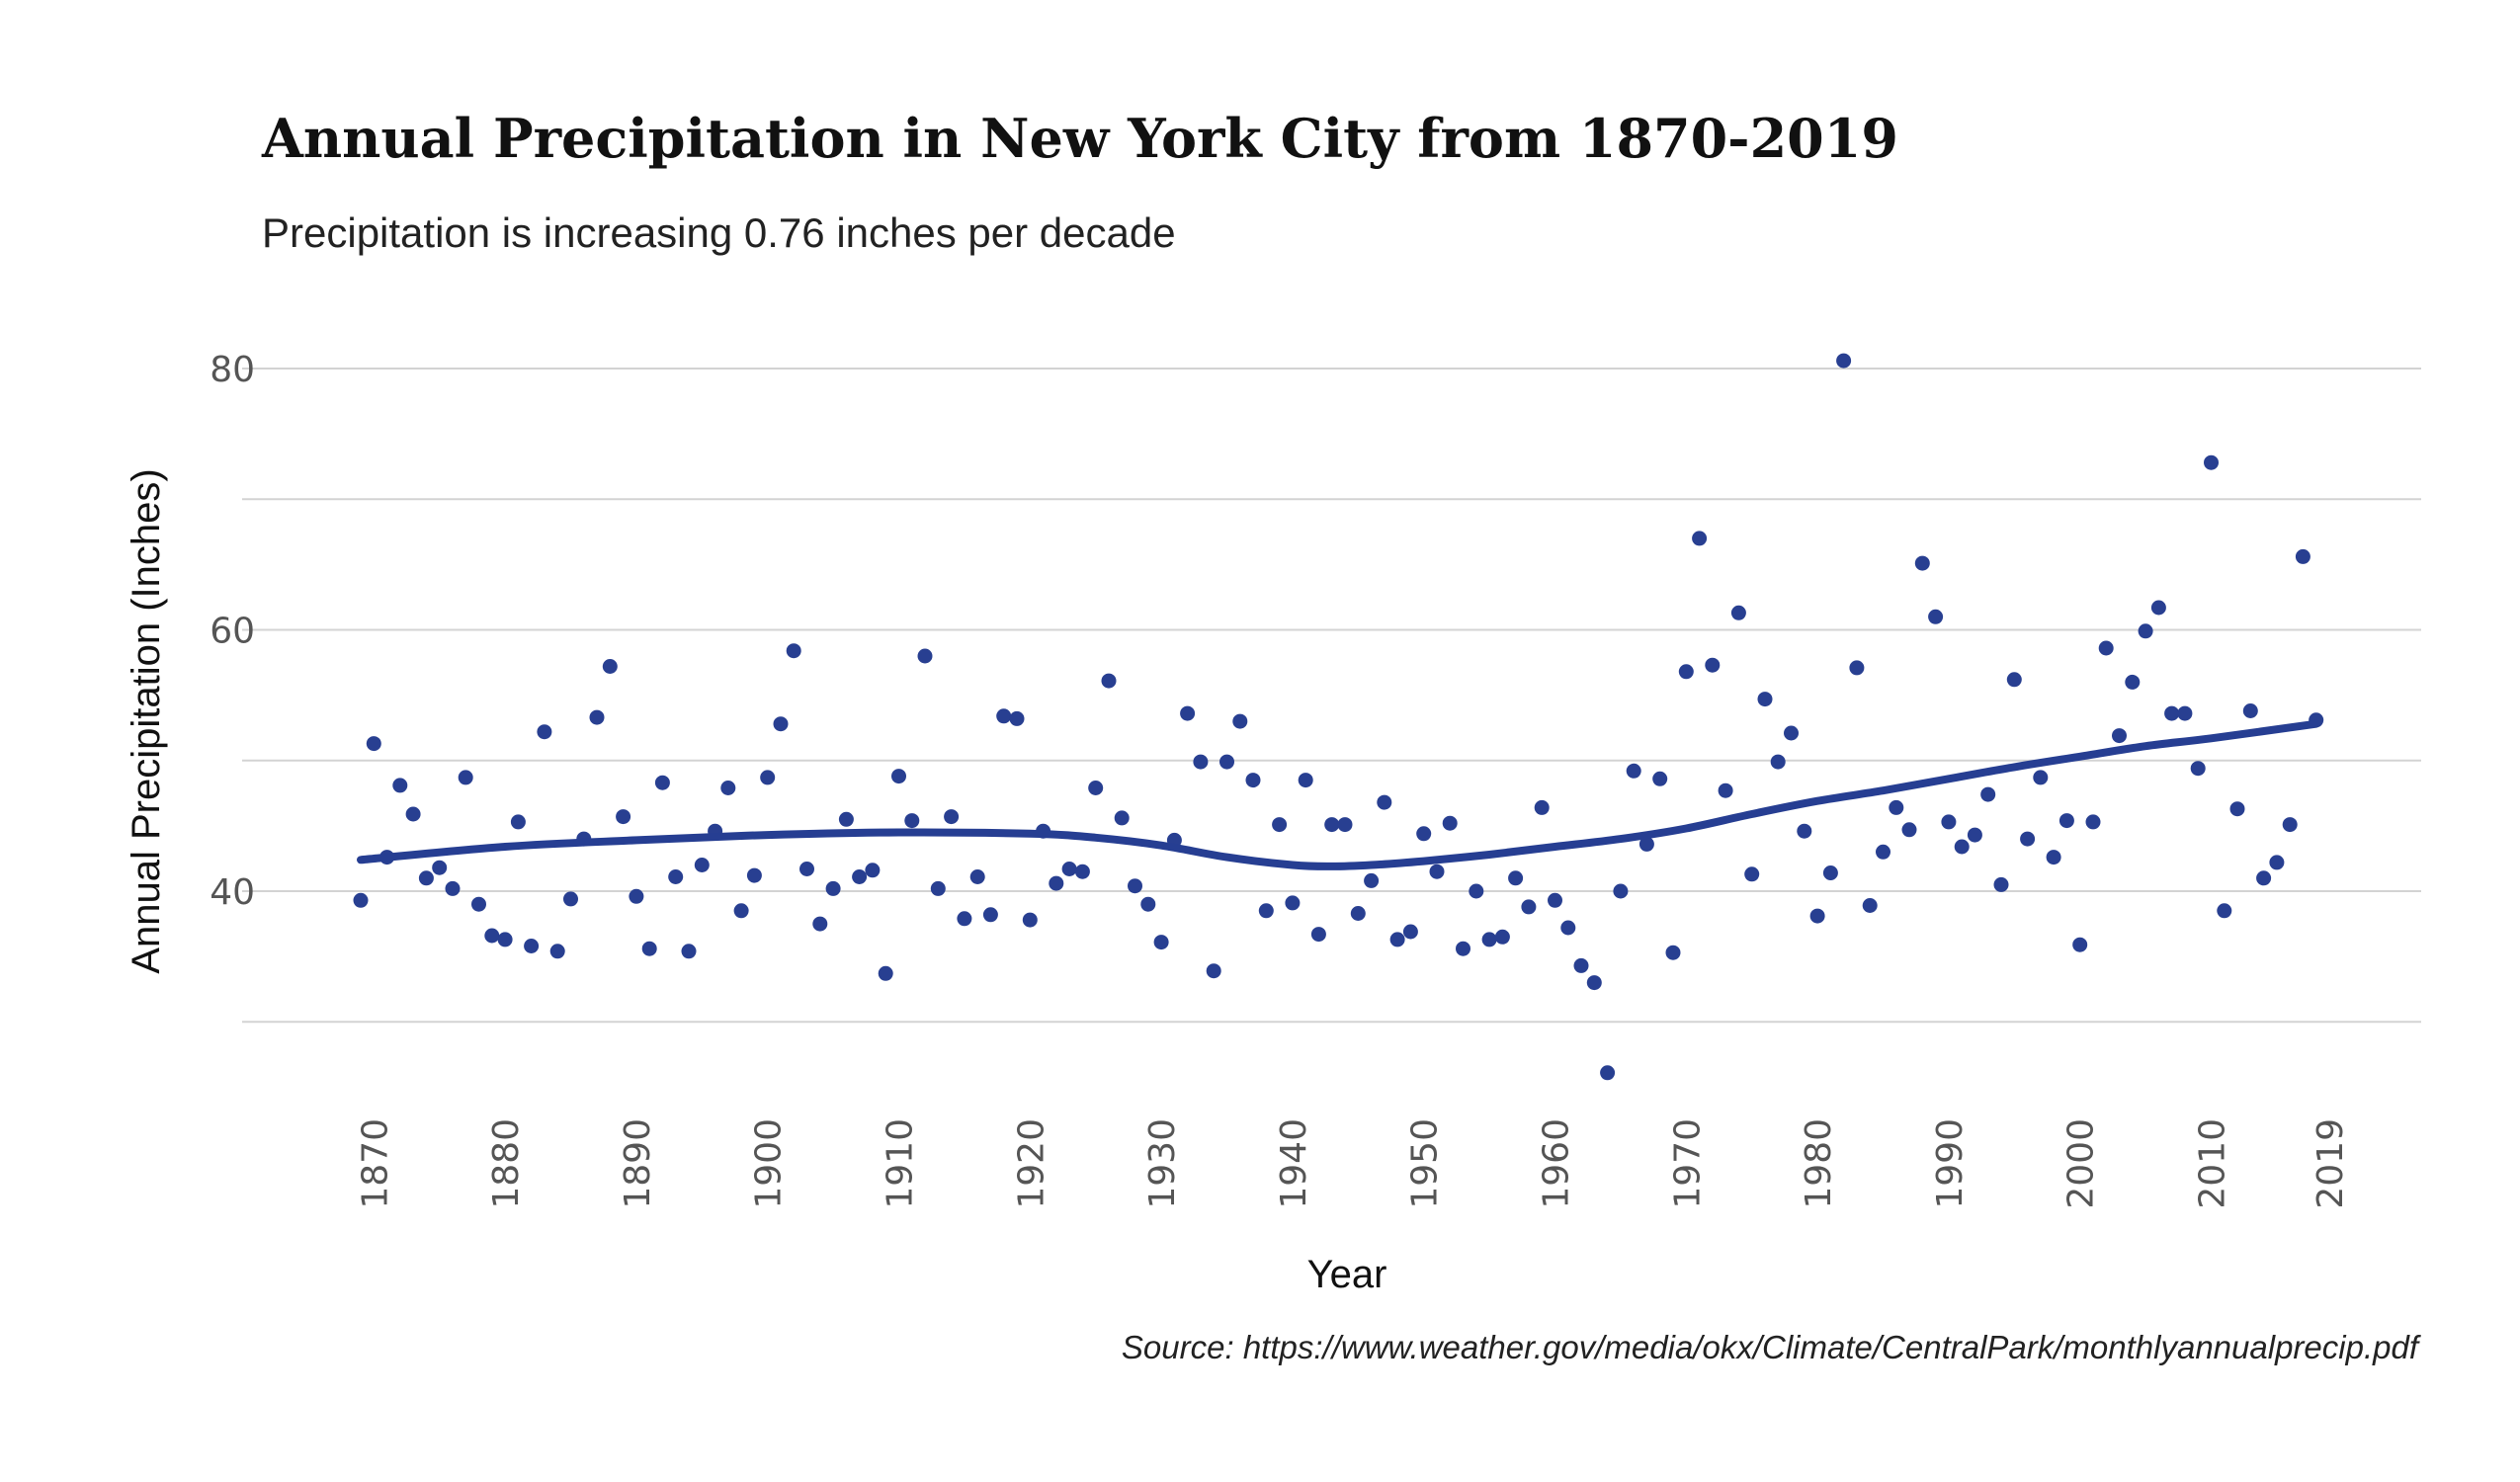 This screenshot has height=1482, width=2520. I want to click on x-tick-label: 2019, so click(2330, 1163).